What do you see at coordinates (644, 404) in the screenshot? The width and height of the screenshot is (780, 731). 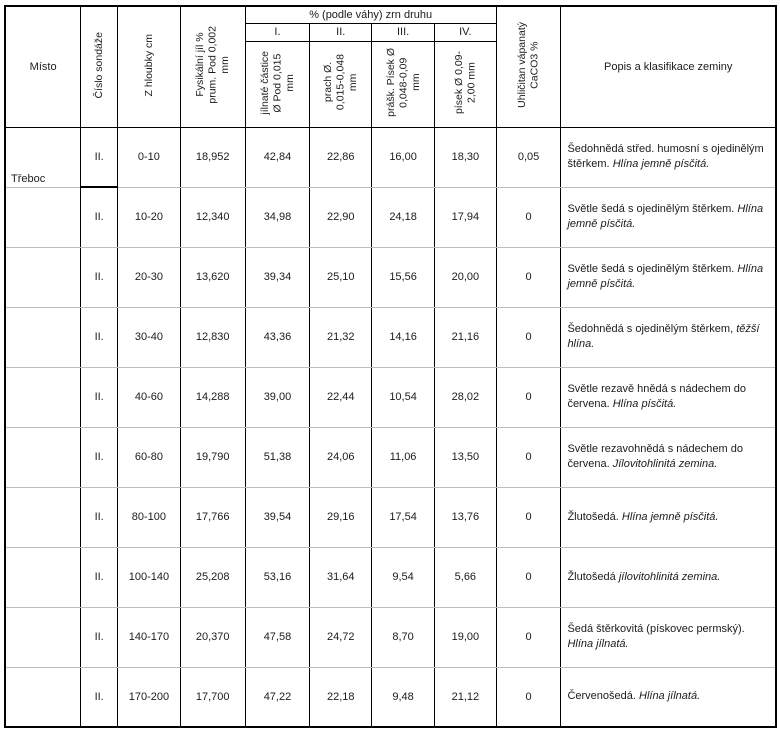 I see `popis-klasifikace: Hlína písčitá.` at bounding box center [644, 404].